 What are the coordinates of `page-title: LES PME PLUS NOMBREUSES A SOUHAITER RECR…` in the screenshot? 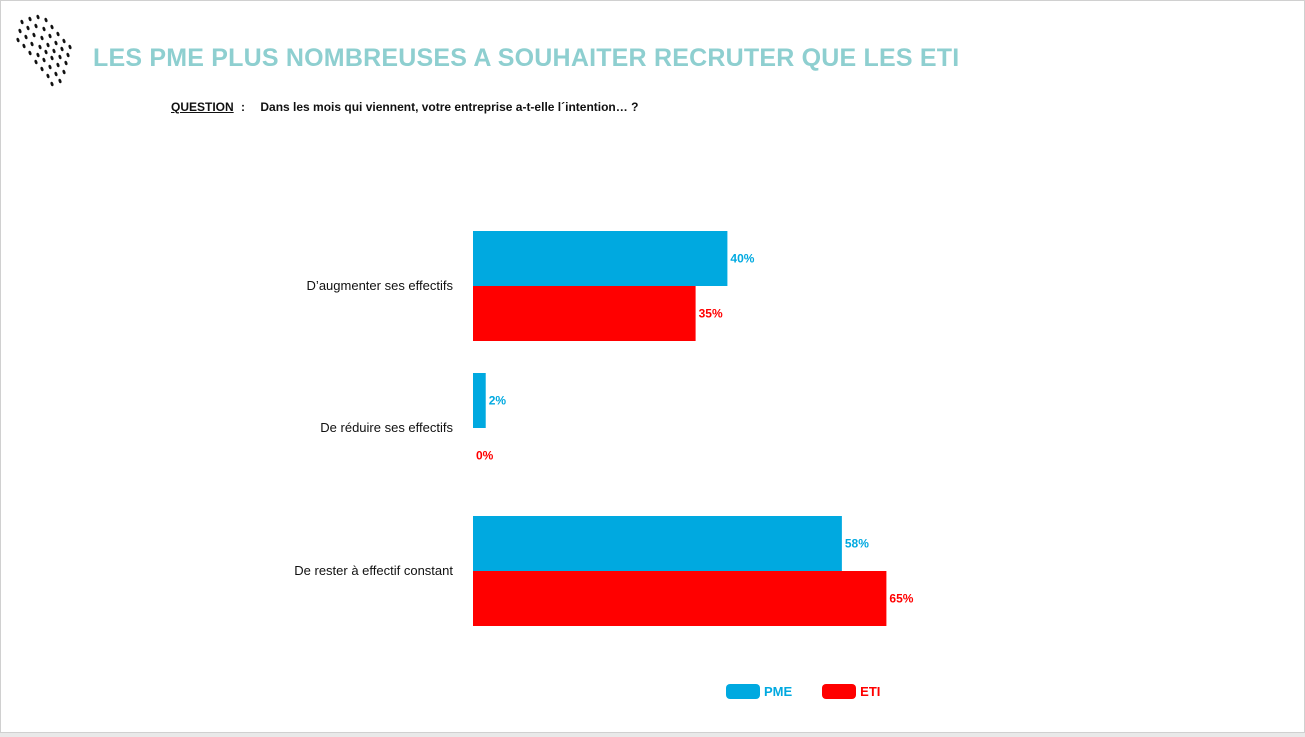 It's located at (526, 58).